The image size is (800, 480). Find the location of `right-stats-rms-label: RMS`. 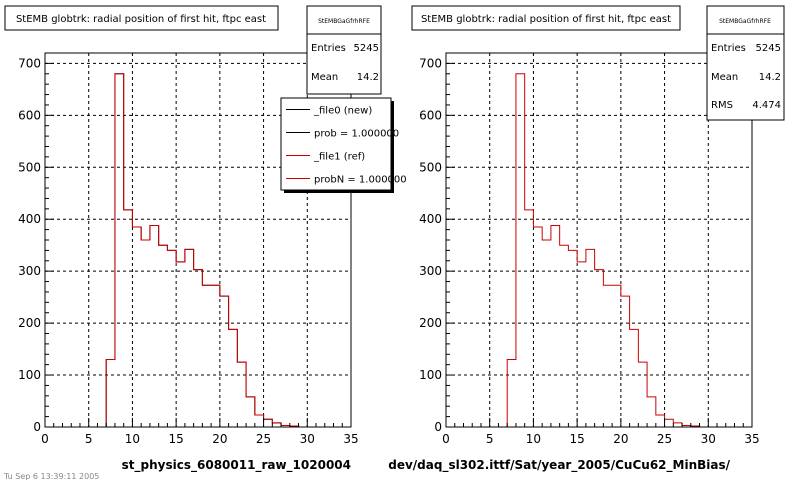

right-stats-rms-label: RMS is located at coordinates (722, 105).